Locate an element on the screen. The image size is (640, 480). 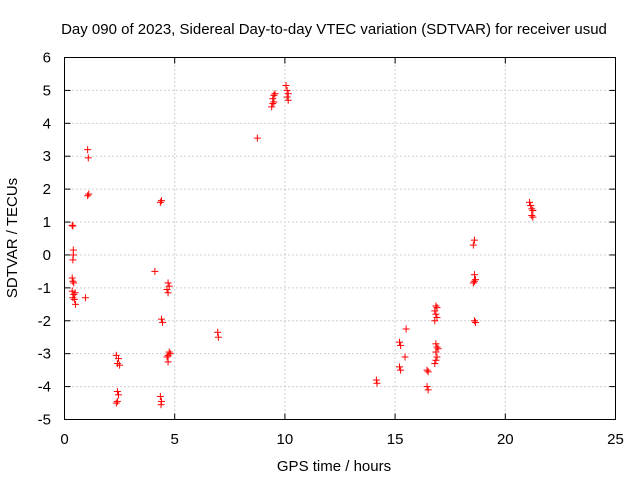
y-axis-label: SDTVAR / TECUs is located at coordinates (12, 238).